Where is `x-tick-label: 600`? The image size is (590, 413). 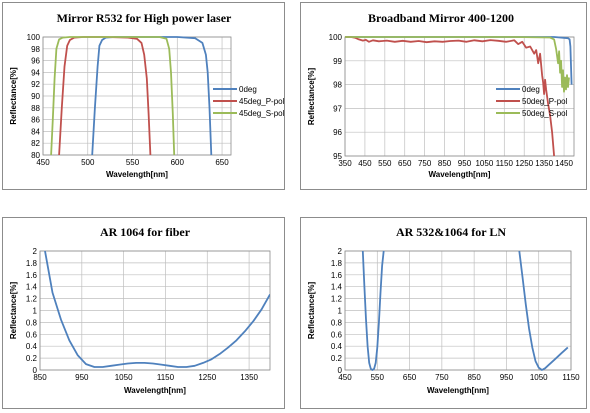
x-tick-label: 600 is located at coordinates (178, 162).